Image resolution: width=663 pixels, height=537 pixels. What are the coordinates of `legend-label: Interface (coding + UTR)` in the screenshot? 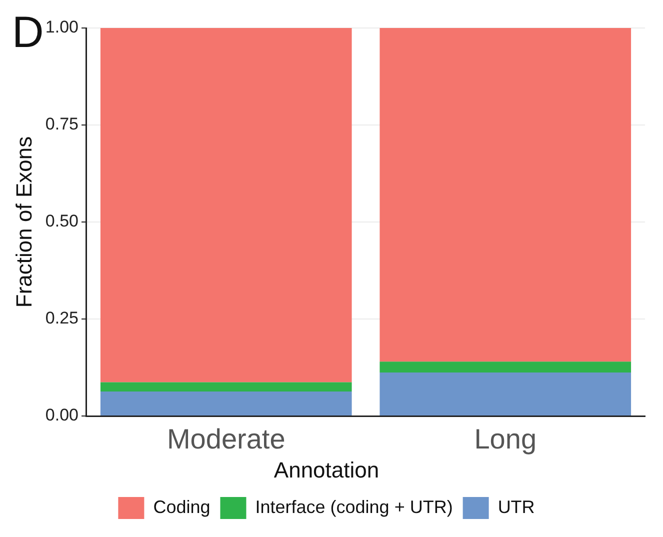 It's located at (354, 506).